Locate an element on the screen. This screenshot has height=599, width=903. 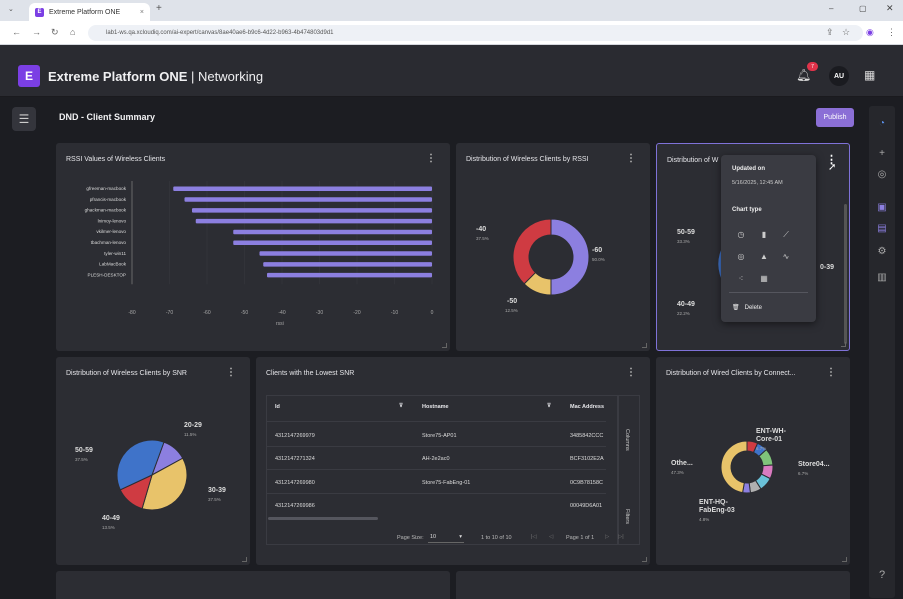
area-chart-type-icon: ▲ is located at coordinates (764, 256).